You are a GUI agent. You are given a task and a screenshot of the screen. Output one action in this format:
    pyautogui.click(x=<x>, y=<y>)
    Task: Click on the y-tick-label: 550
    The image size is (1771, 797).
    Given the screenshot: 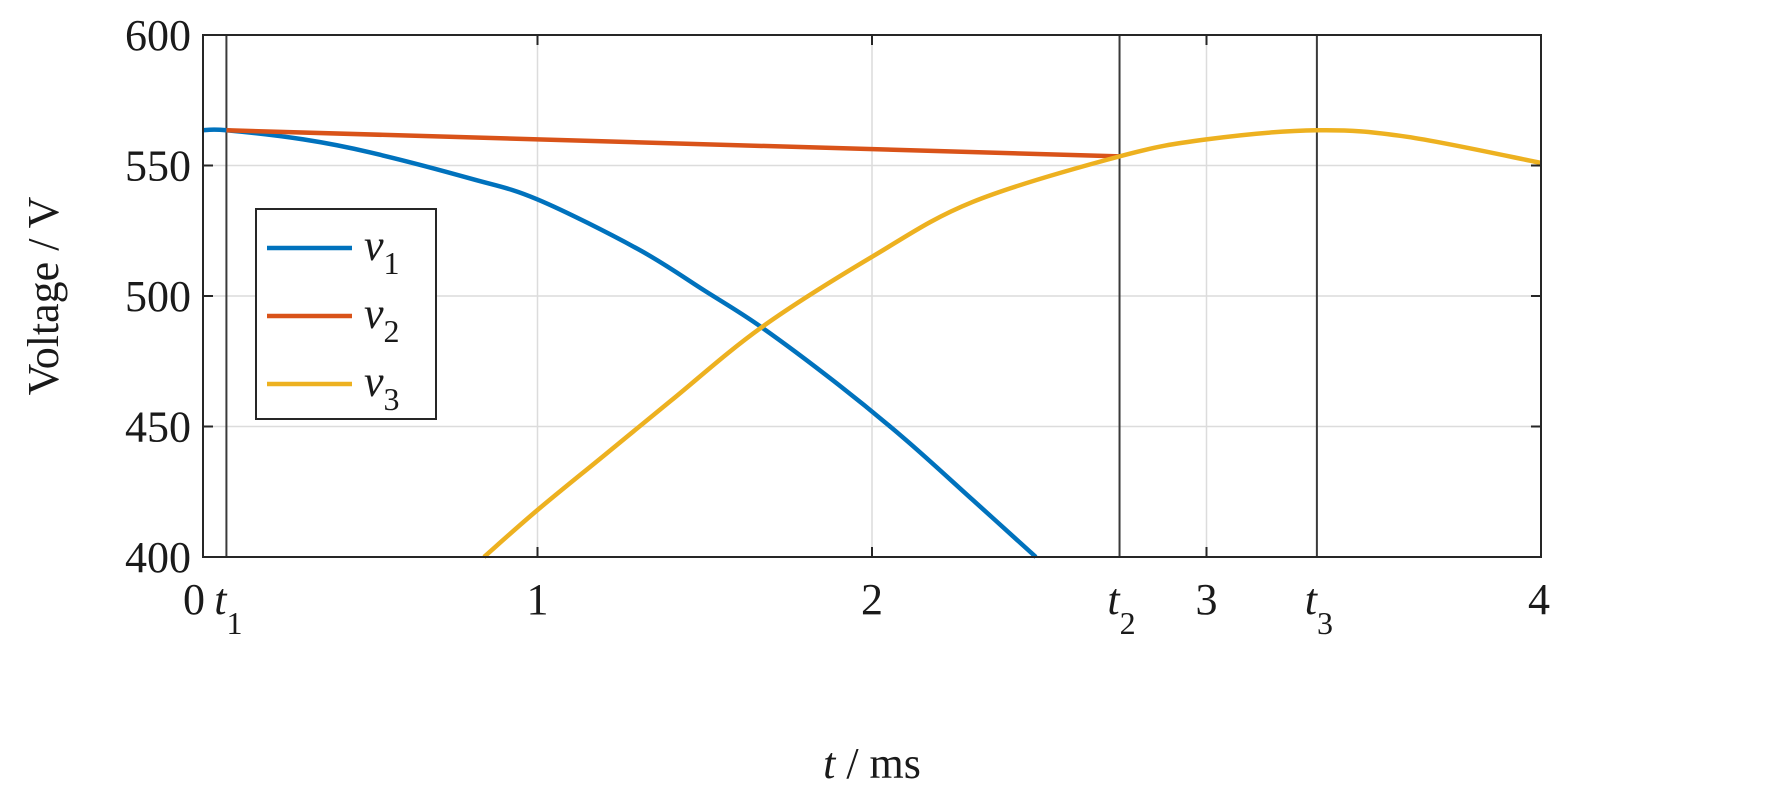 What is the action you would take?
    pyautogui.click(x=158, y=166)
    